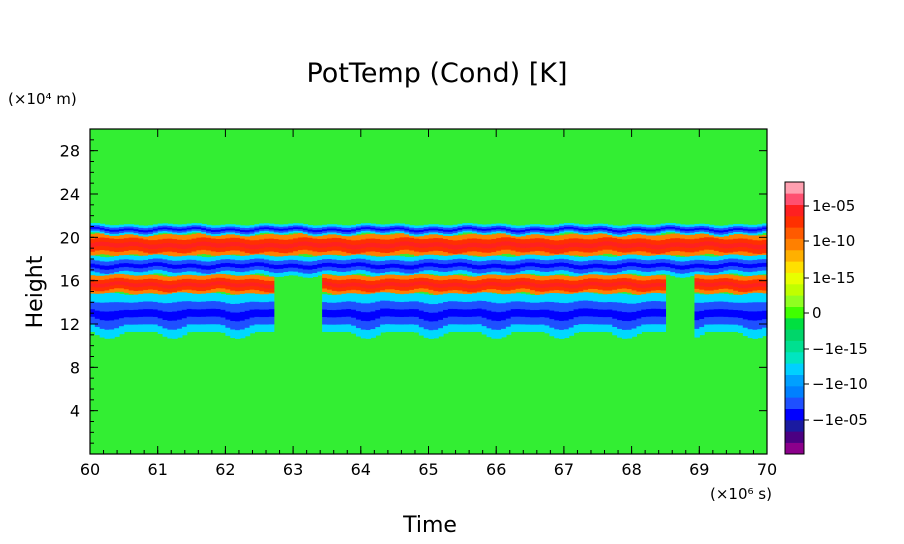  Describe the element at coordinates (293, 469) in the screenshot. I see `x-tick-label: 63` at that location.